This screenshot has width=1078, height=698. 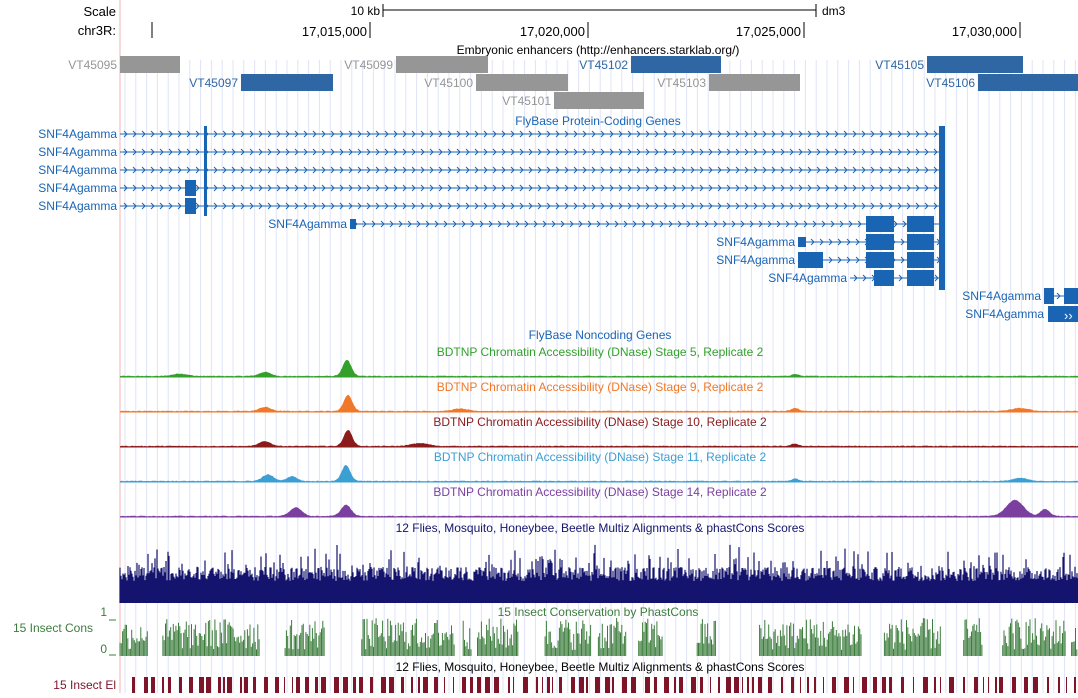 I want to click on enhancer-label: VT45099, so click(x=368, y=65).